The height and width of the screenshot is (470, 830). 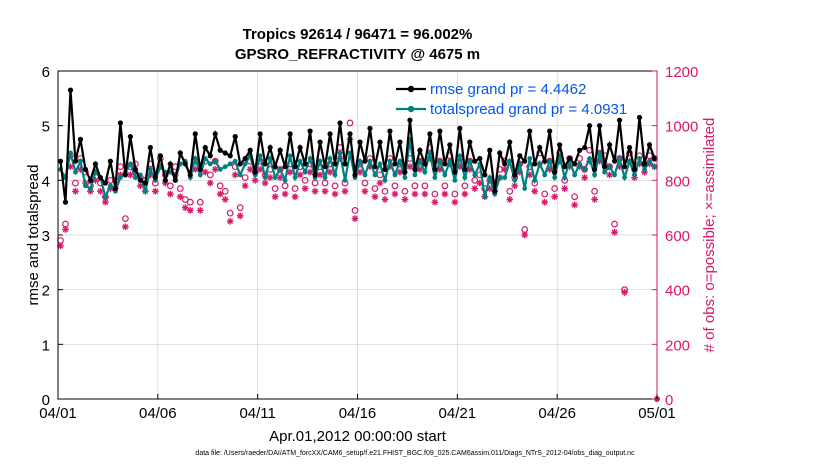 What do you see at coordinates (46, 400) in the screenshot?
I see `y-tick-label: 0` at bounding box center [46, 400].